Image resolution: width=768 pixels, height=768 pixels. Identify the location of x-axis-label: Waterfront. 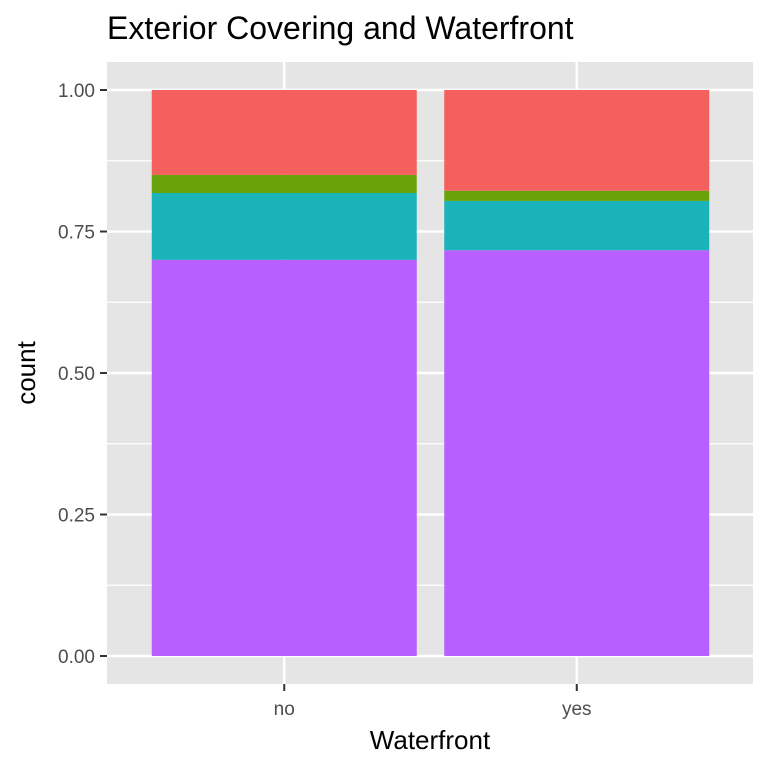
(430, 740).